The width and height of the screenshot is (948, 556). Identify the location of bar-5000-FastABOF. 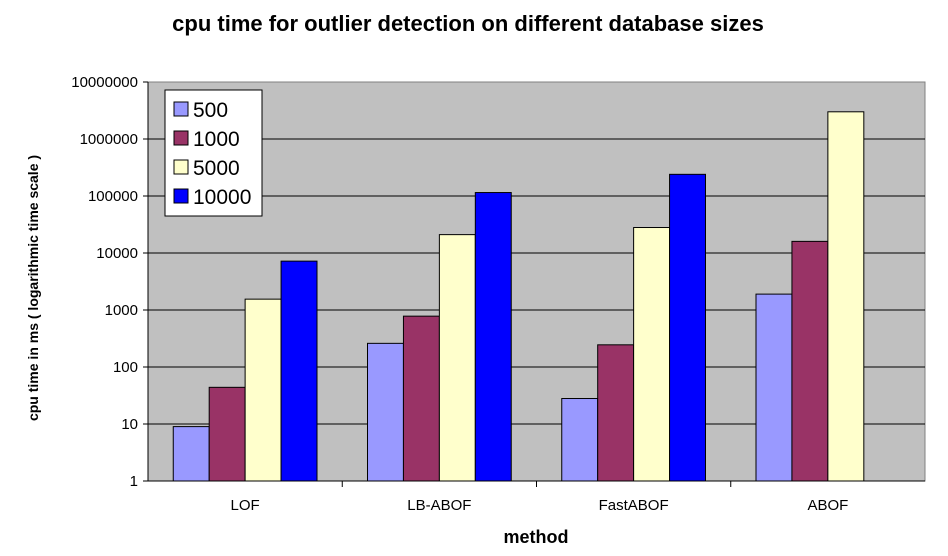
(652, 354).